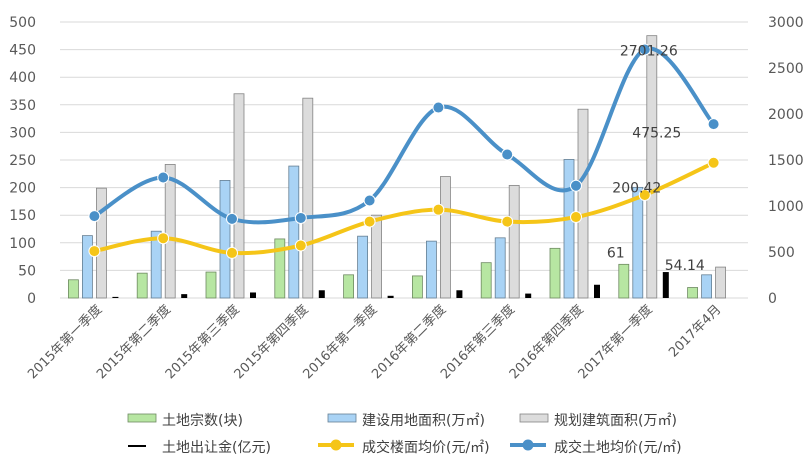 The image size is (812, 470). Describe the element at coordinates (22, 161) in the screenshot. I see `left-axis-tick-label: 250` at that location.